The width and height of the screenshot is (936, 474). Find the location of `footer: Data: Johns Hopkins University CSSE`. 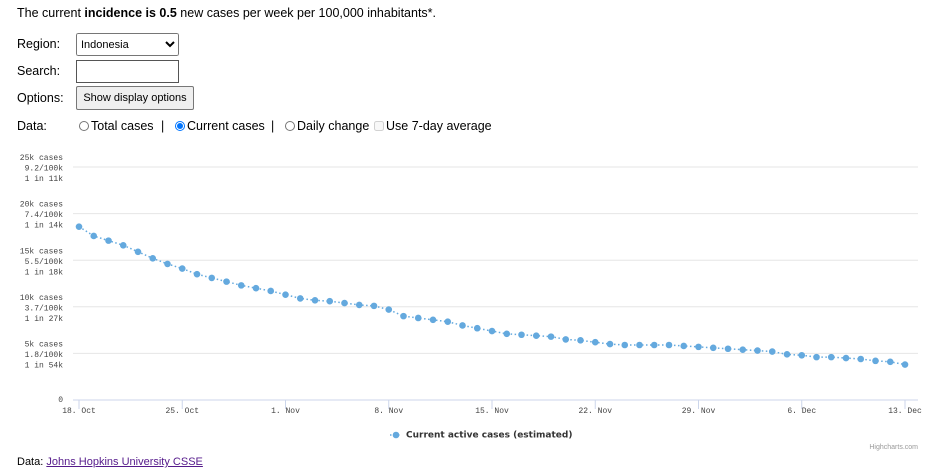

footer: Data: Johns Hopkins University CSSE is located at coordinates (110, 462).